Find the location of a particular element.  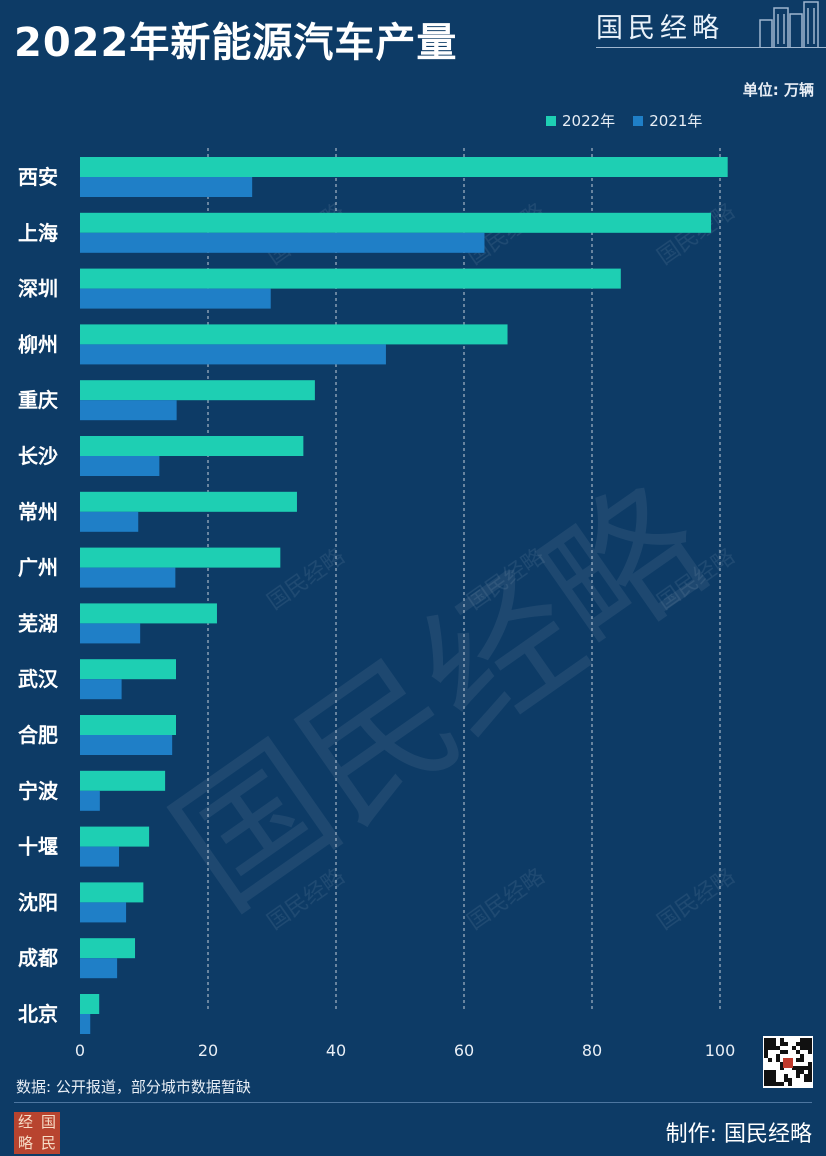

x-tick-label-100: 100 is located at coordinates (720, 1050).